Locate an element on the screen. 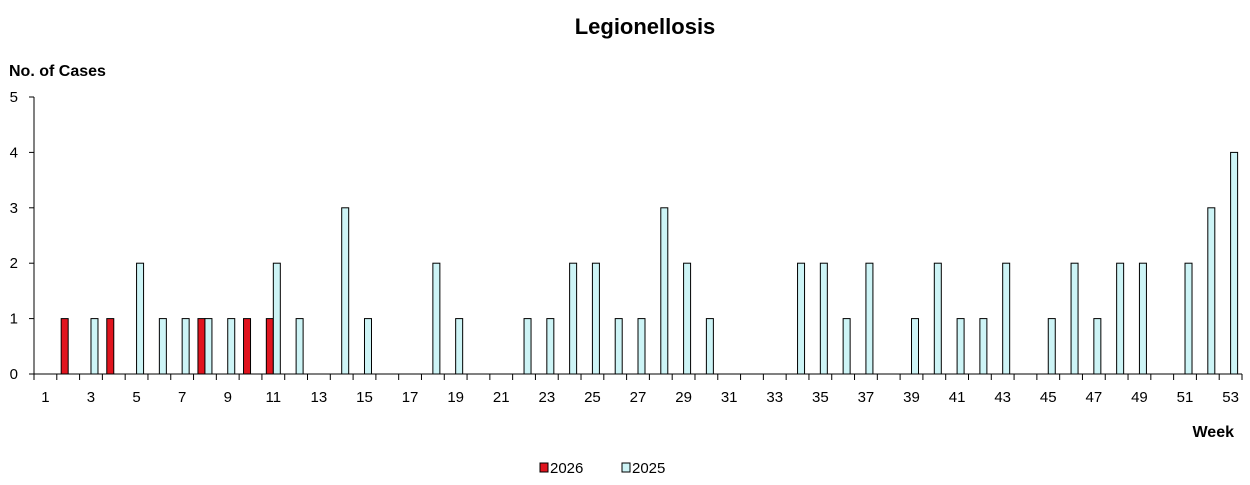 The width and height of the screenshot is (1250, 485). x-tick-label: 29 is located at coordinates (683, 397).